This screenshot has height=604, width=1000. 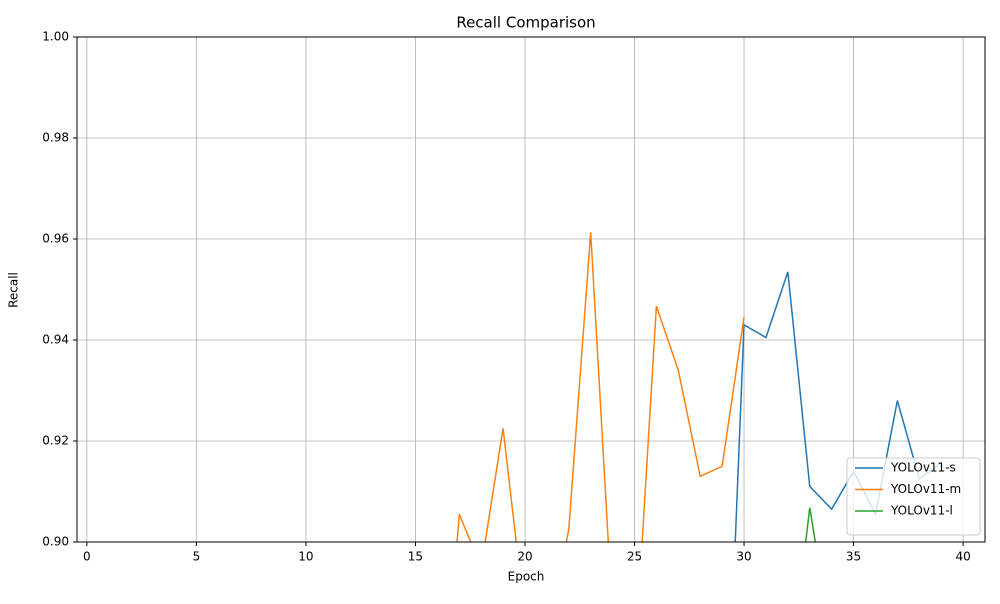 What do you see at coordinates (55, 441) in the screenshot?
I see `y-tick-label: 0.92` at bounding box center [55, 441].